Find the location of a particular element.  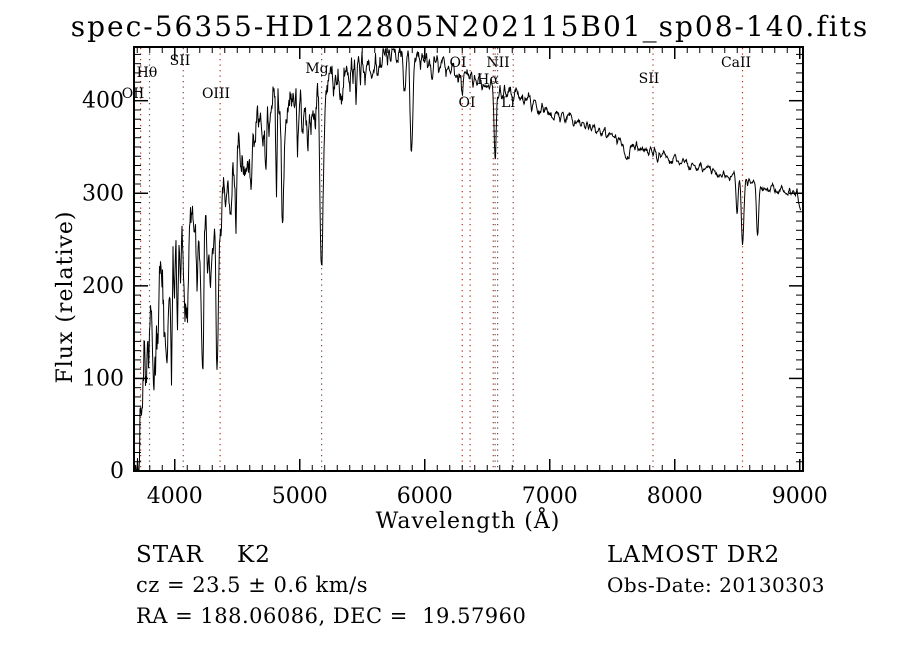

x-axis-title: Wavelength (Å) is located at coordinates (468, 520).